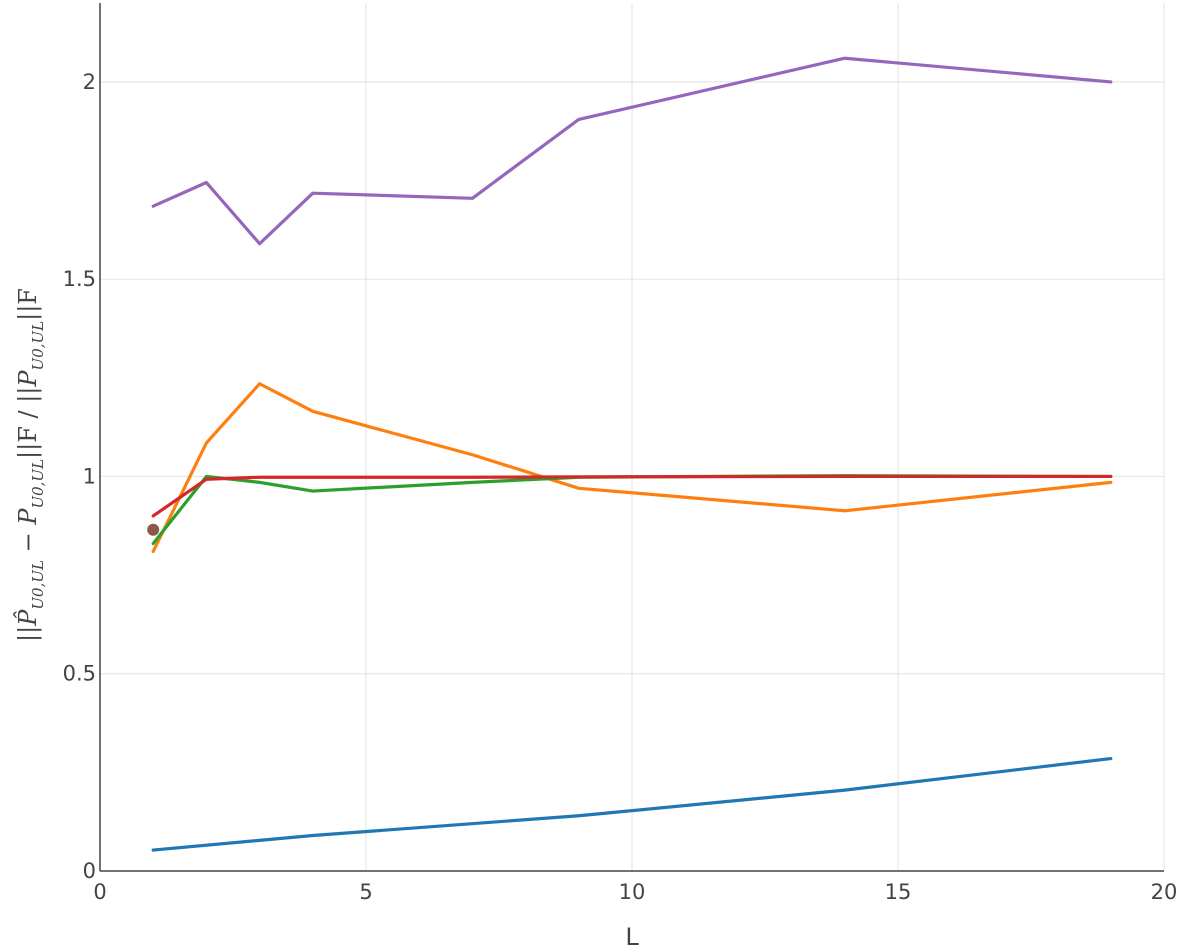 The height and width of the screenshot is (952, 1178). Describe the element at coordinates (898, 892) in the screenshot. I see `x-tick-label: 15` at that location.